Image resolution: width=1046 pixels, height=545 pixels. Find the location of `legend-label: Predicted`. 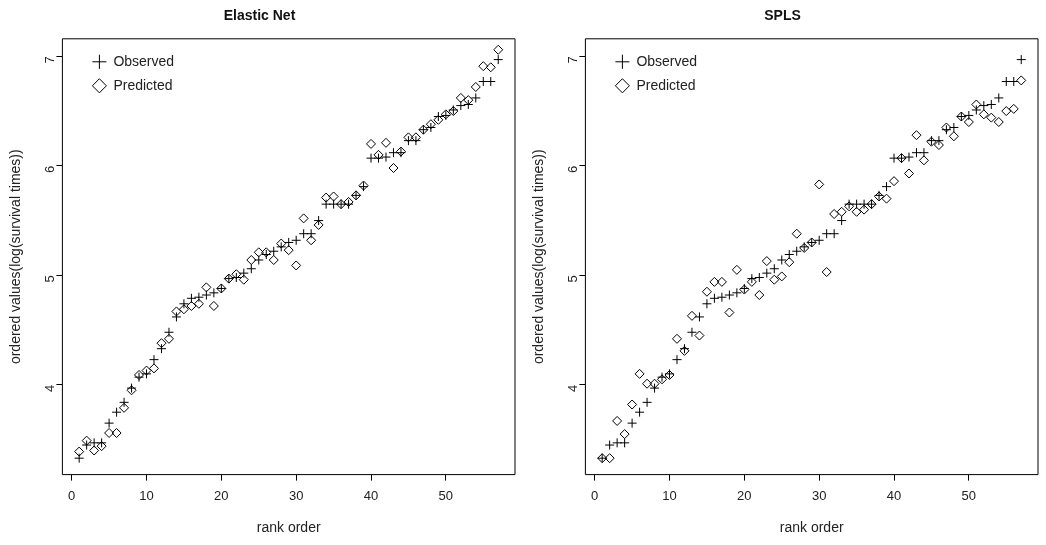

legend-label: Predicted is located at coordinates (143, 84).